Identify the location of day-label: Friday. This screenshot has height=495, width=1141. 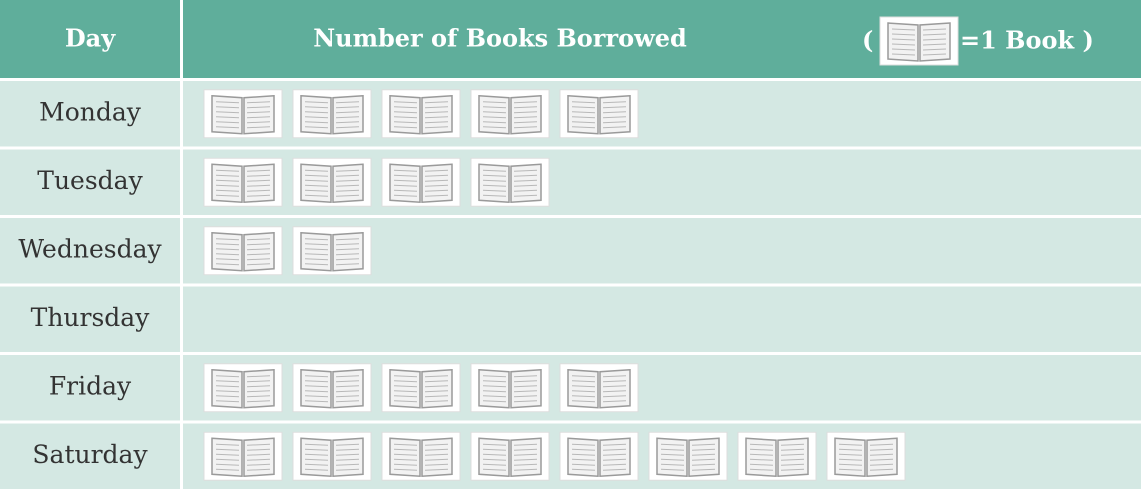
(90, 385).